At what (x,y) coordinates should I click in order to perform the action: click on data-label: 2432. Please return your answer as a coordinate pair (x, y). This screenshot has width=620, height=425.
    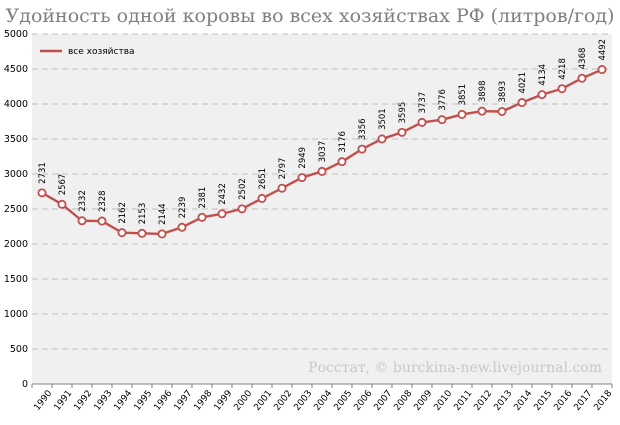
    Looking at the image, I should click on (223, 194).